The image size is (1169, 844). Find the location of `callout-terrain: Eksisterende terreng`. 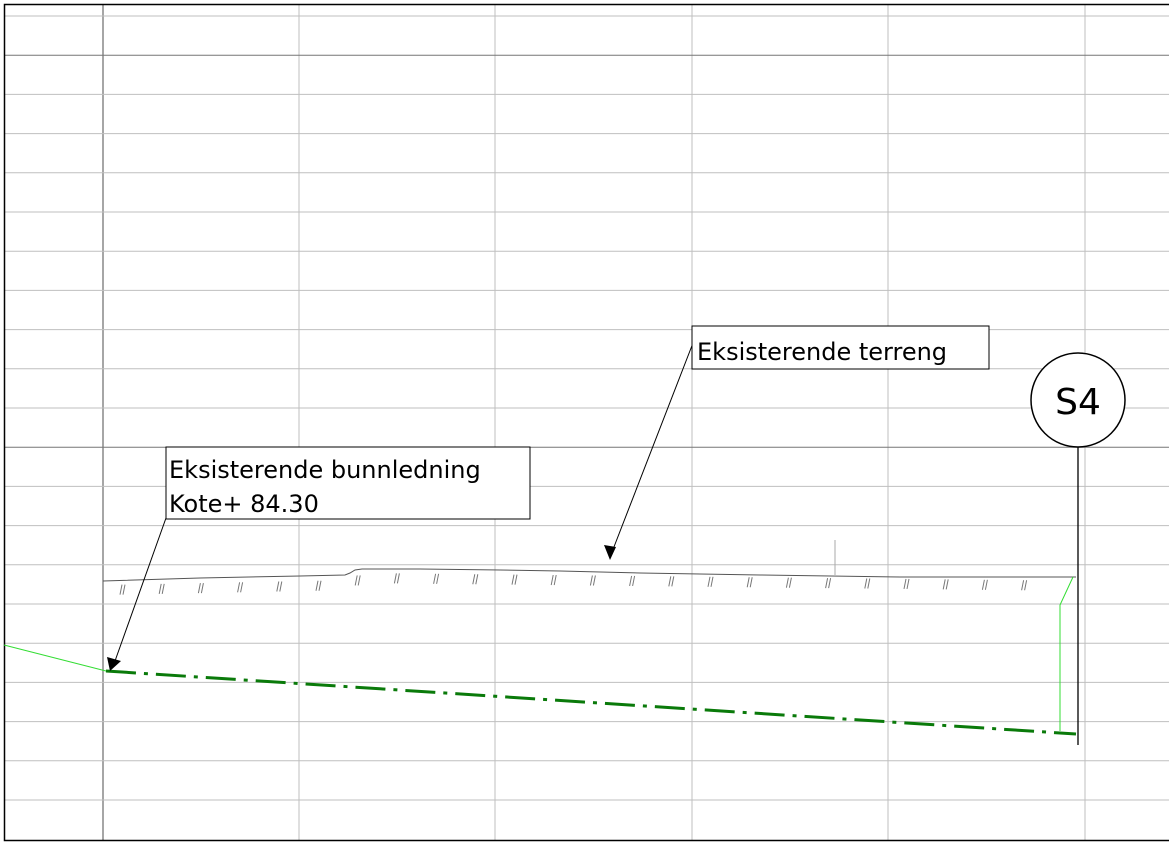

callout-terrain: Eksisterende terreng is located at coordinates (797, 442).